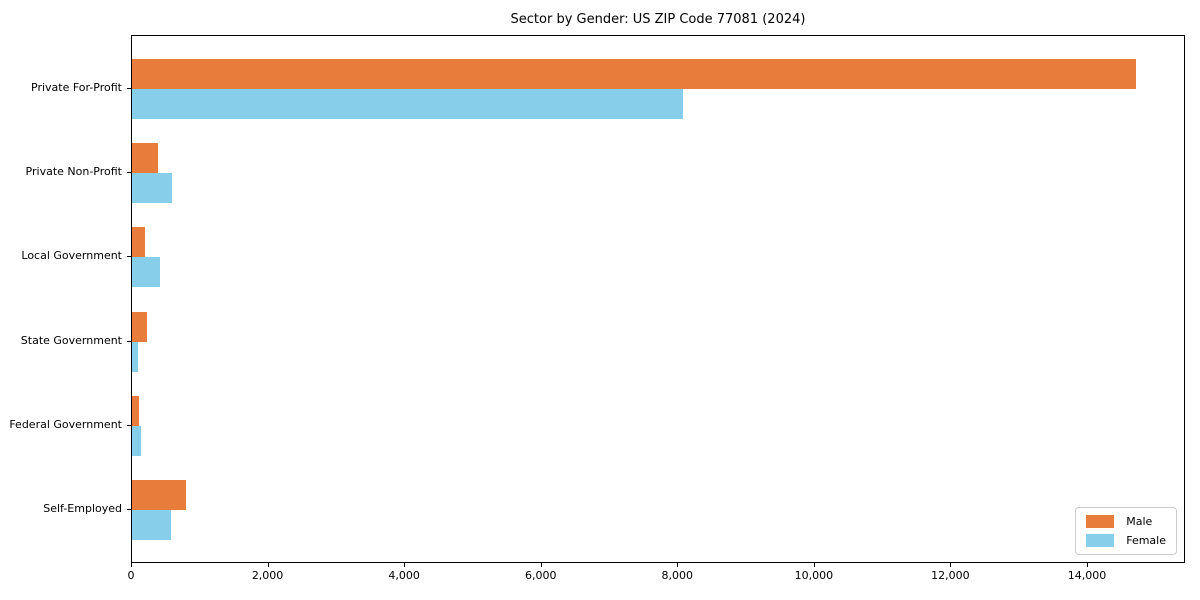  Describe the element at coordinates (136, 440) in the screenshot. I see `bar-female-federal-government` at that location.